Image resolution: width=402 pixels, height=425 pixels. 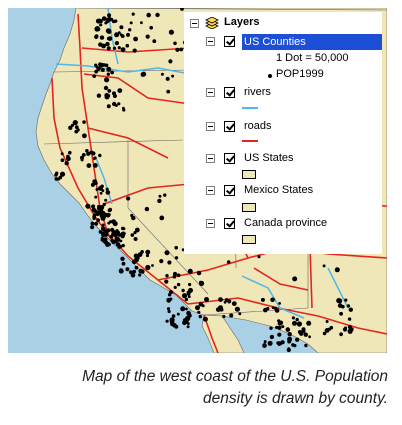 What do you see at coordinates (257, 92) in the screenshot?
I see `layer-name: rivers` at bounding box center [257, 92].